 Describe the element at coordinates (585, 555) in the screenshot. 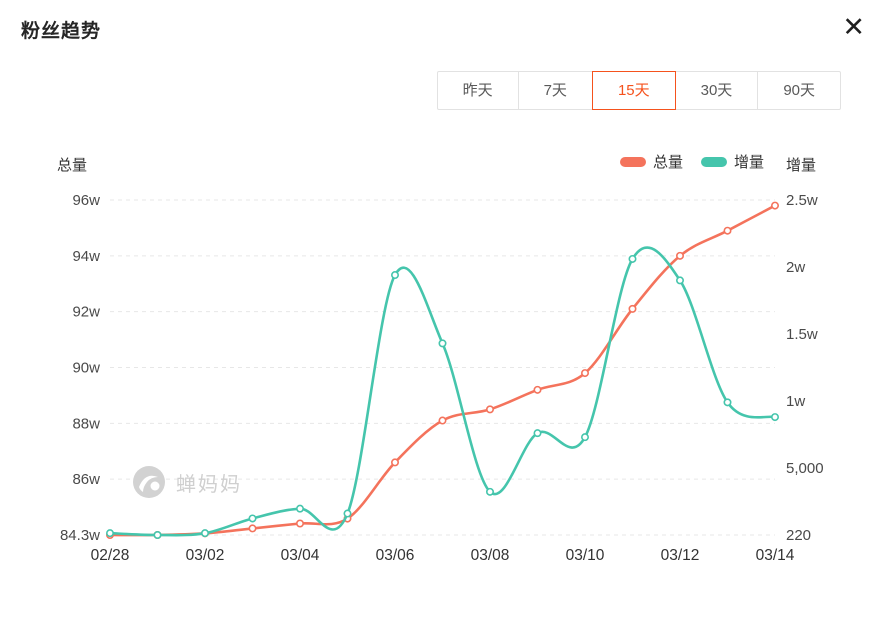

I see `x-axis-label: 03/10` at that location.